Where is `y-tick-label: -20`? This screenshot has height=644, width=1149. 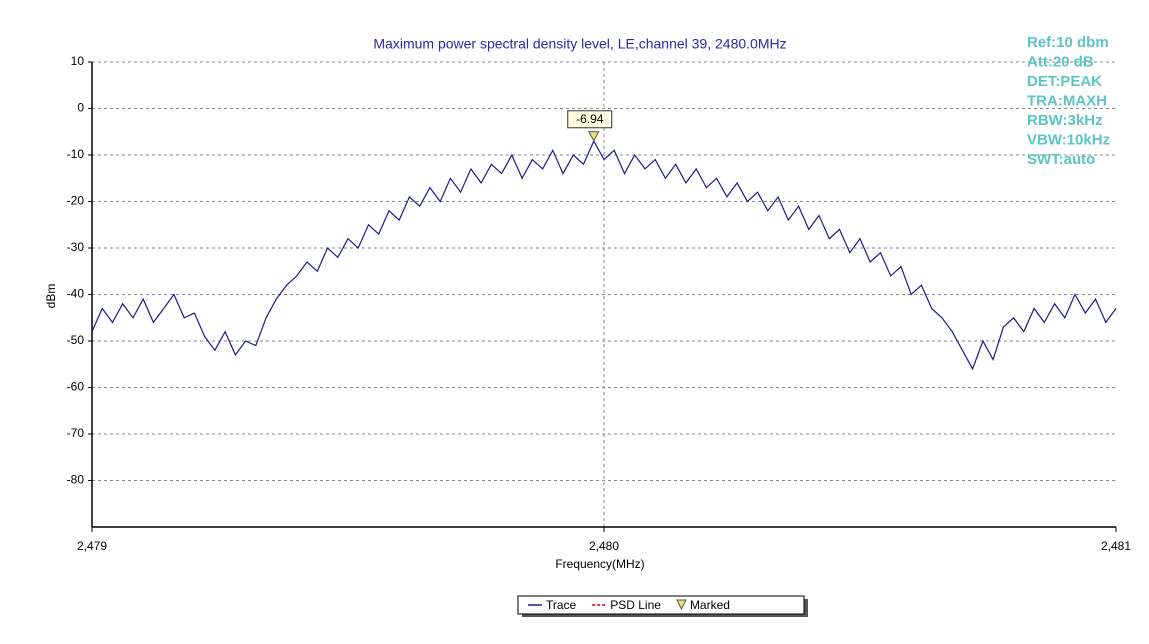 y-tick-label: -20 is located at coordinates (76, 201).